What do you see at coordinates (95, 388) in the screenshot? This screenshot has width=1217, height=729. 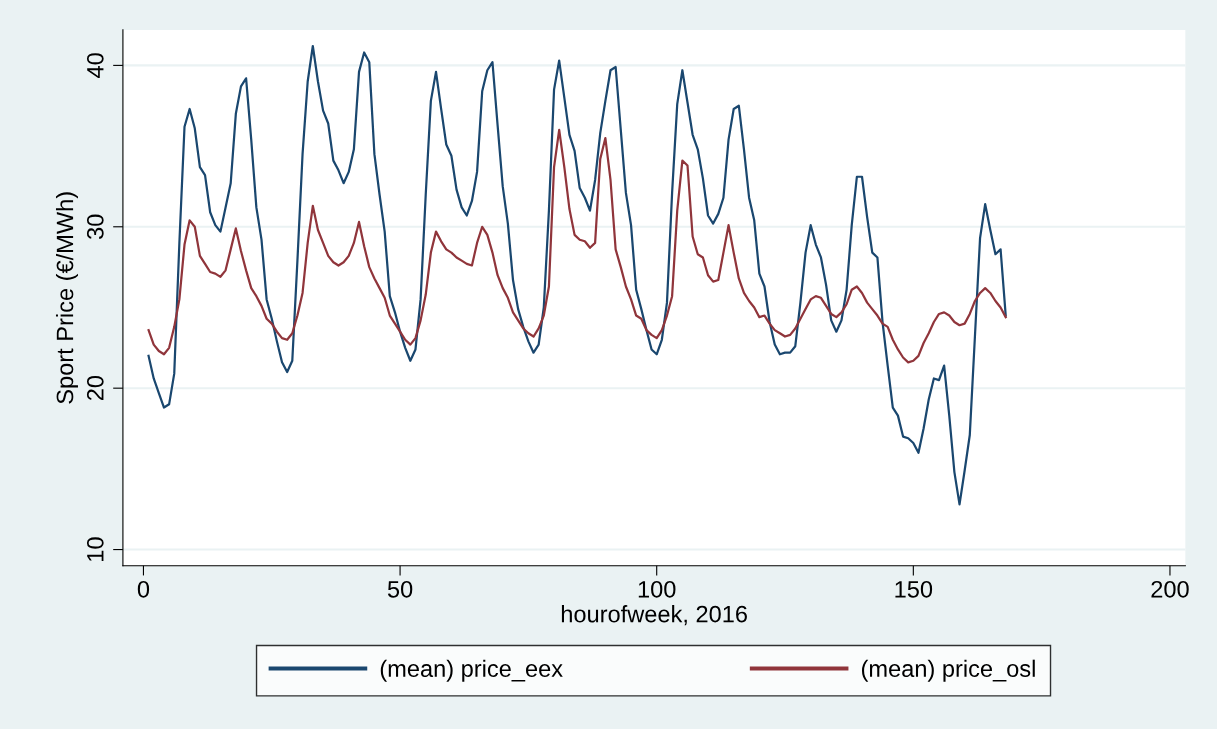 I see `y-tick-label: 20` at bounding box center [95, 388].